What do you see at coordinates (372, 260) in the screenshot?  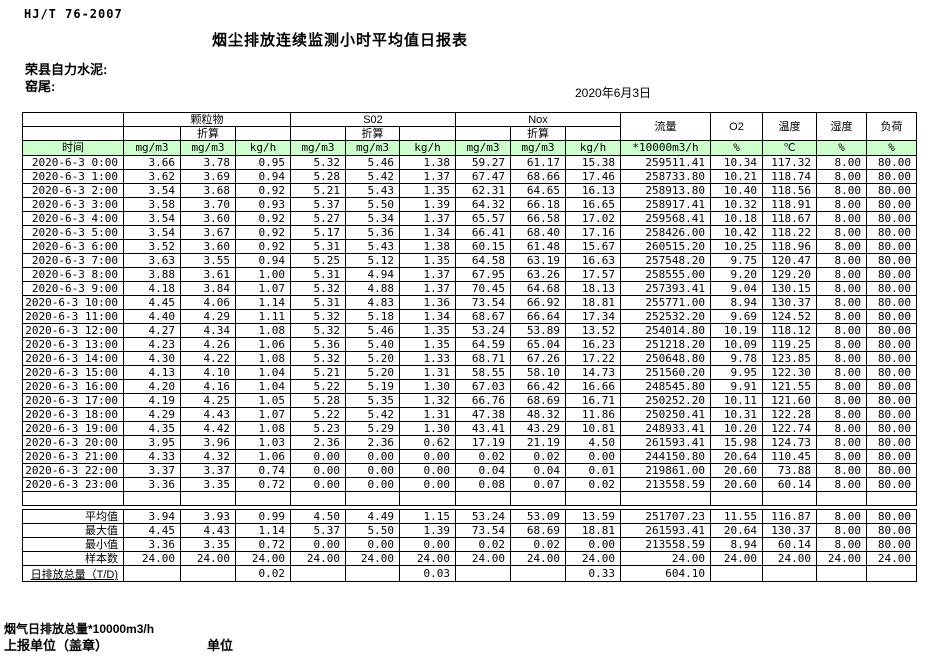 I see `value-cell: 5.12` at bounding box center [372, 260].